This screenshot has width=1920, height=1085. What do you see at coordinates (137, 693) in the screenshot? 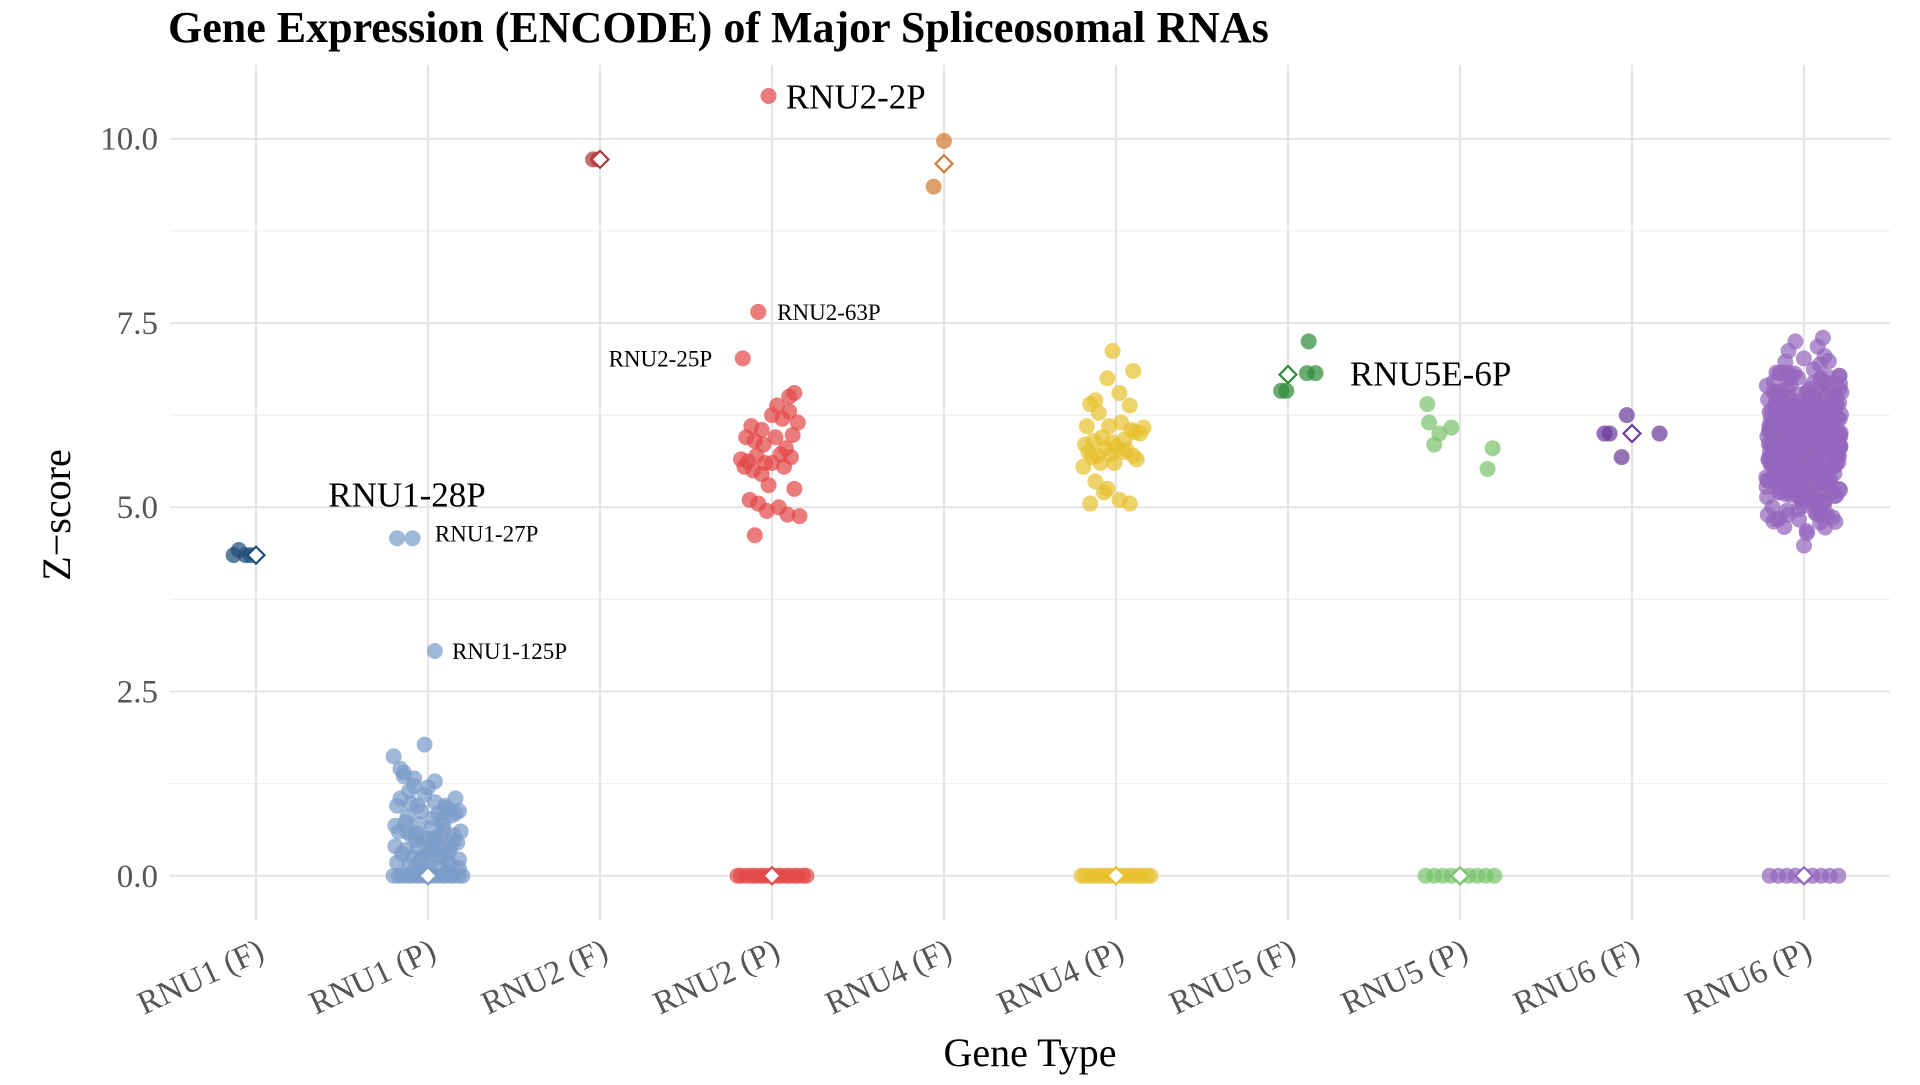
I see `y-tick-label: 2.5` at bounding box center [137, 693].